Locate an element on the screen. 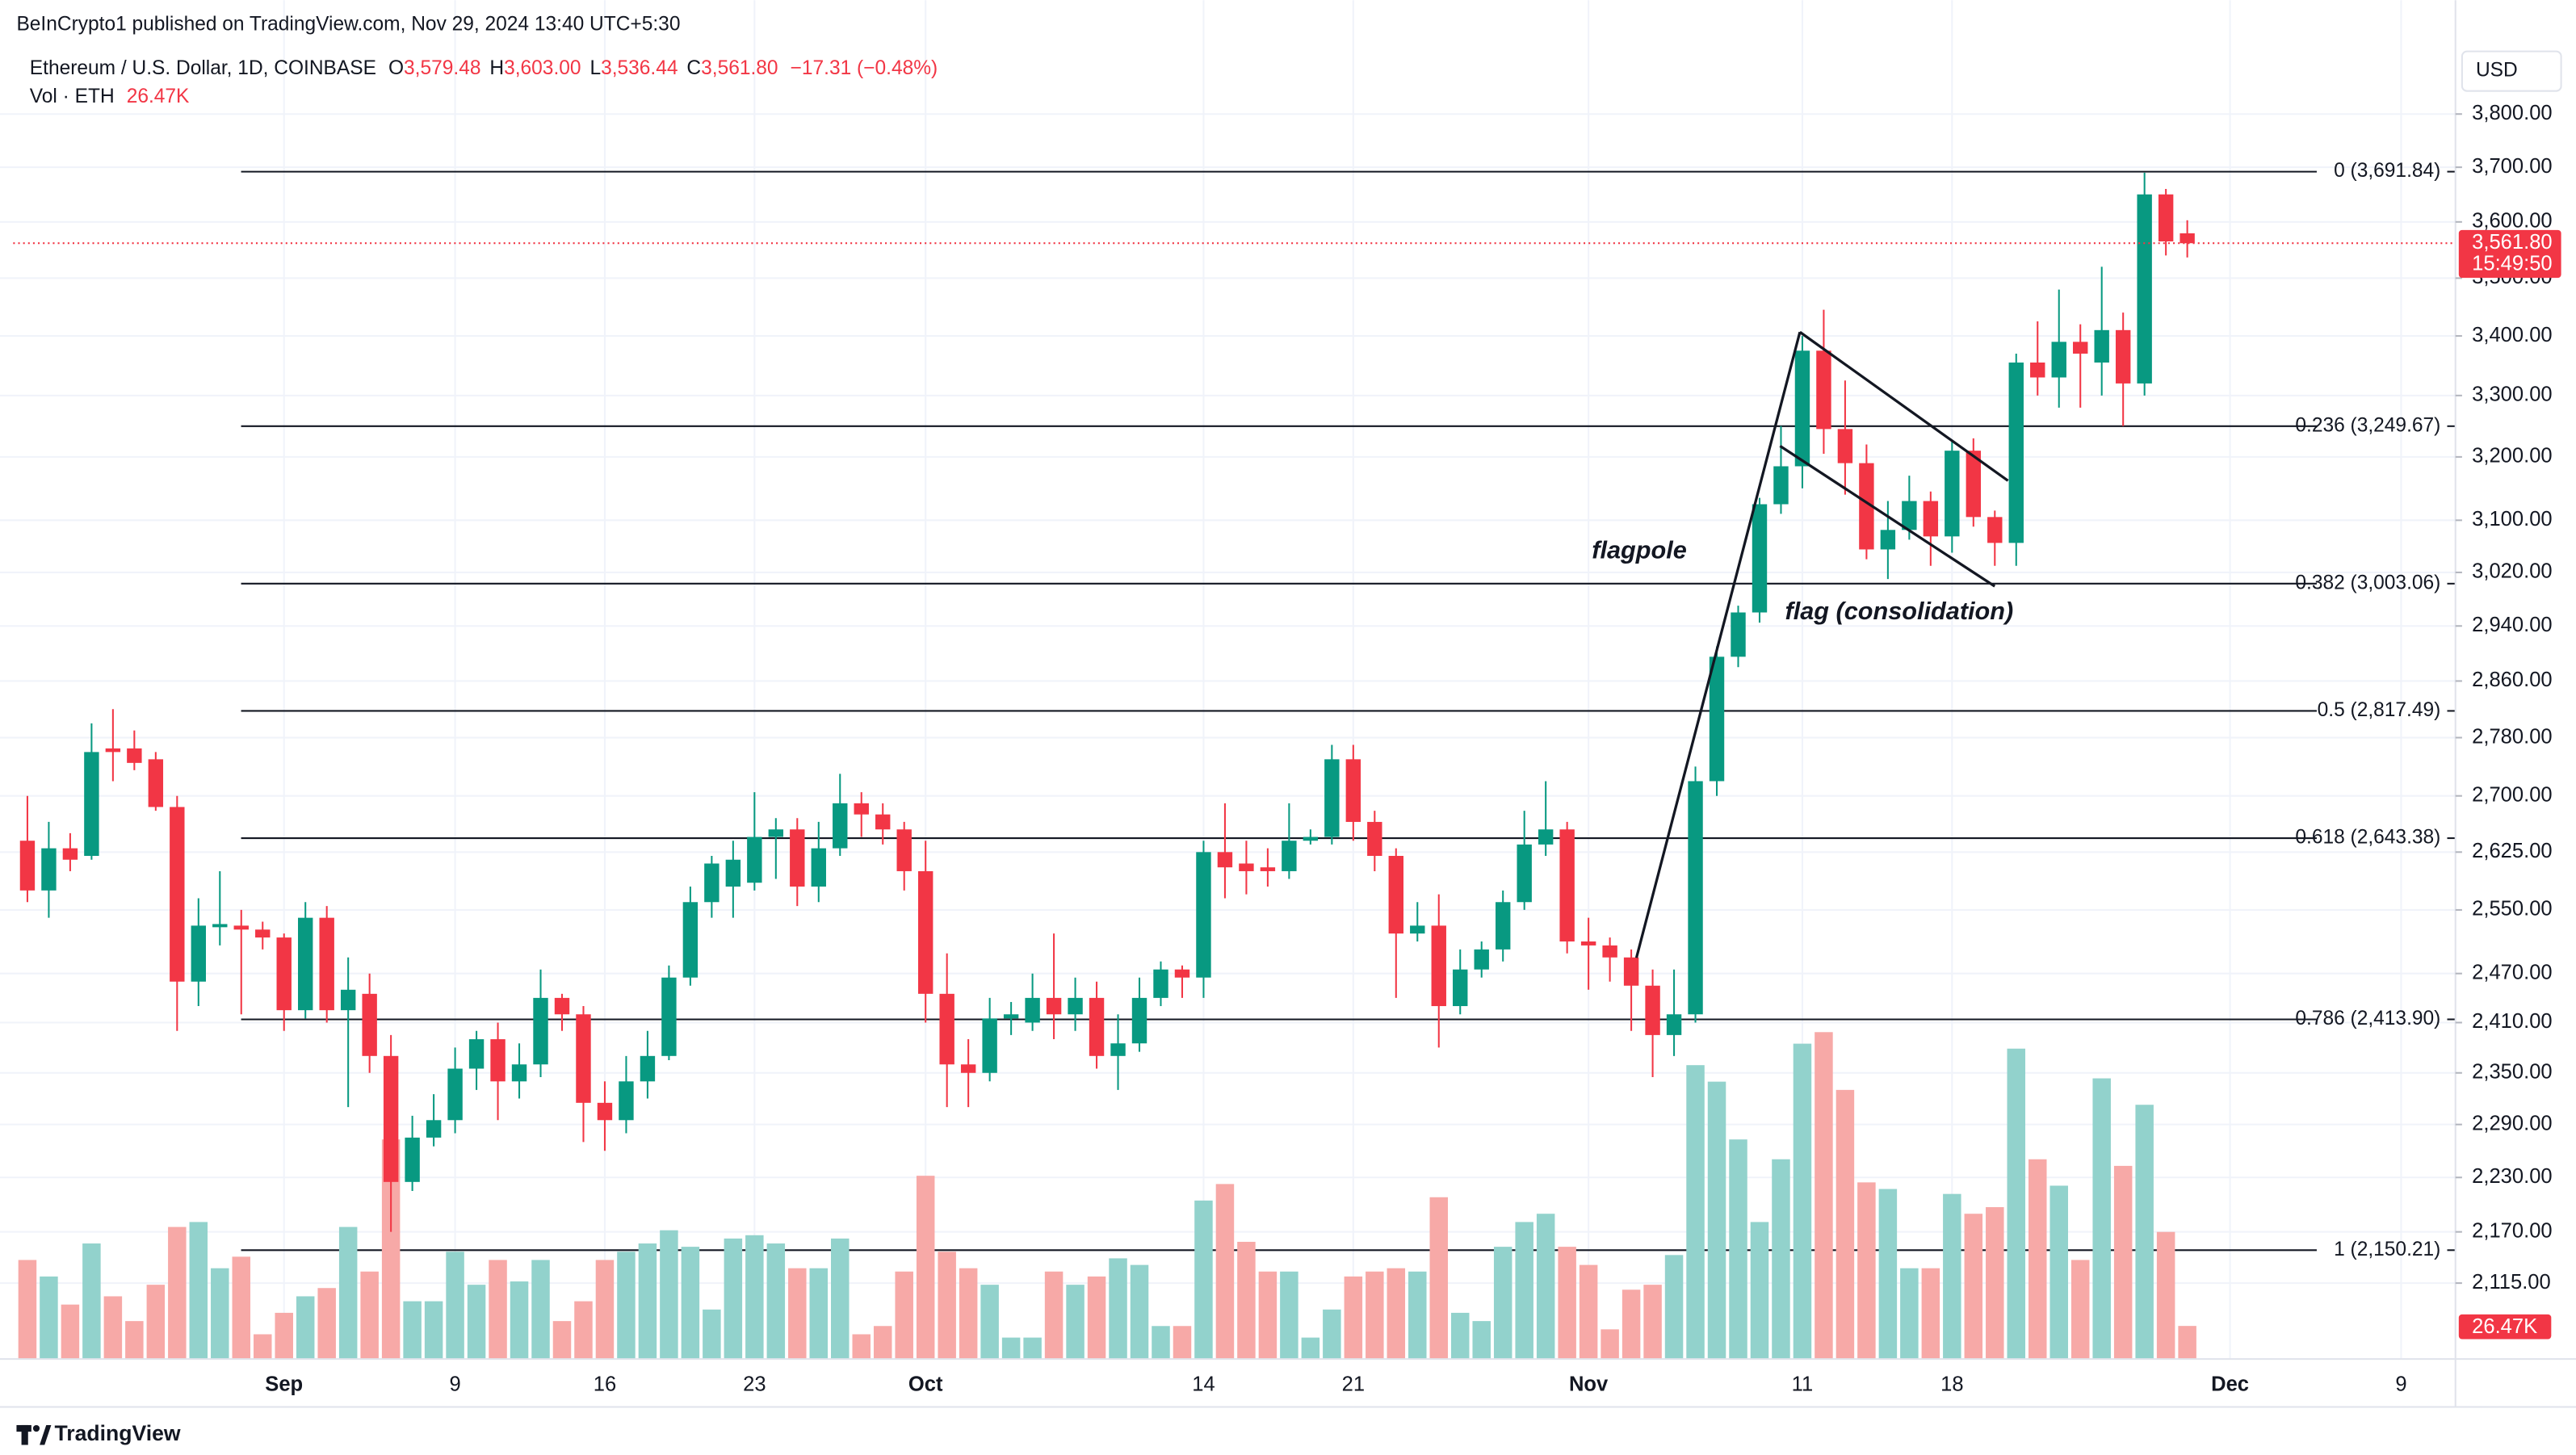  x-tick-label: Oct is located at coordinates (925, 1384).